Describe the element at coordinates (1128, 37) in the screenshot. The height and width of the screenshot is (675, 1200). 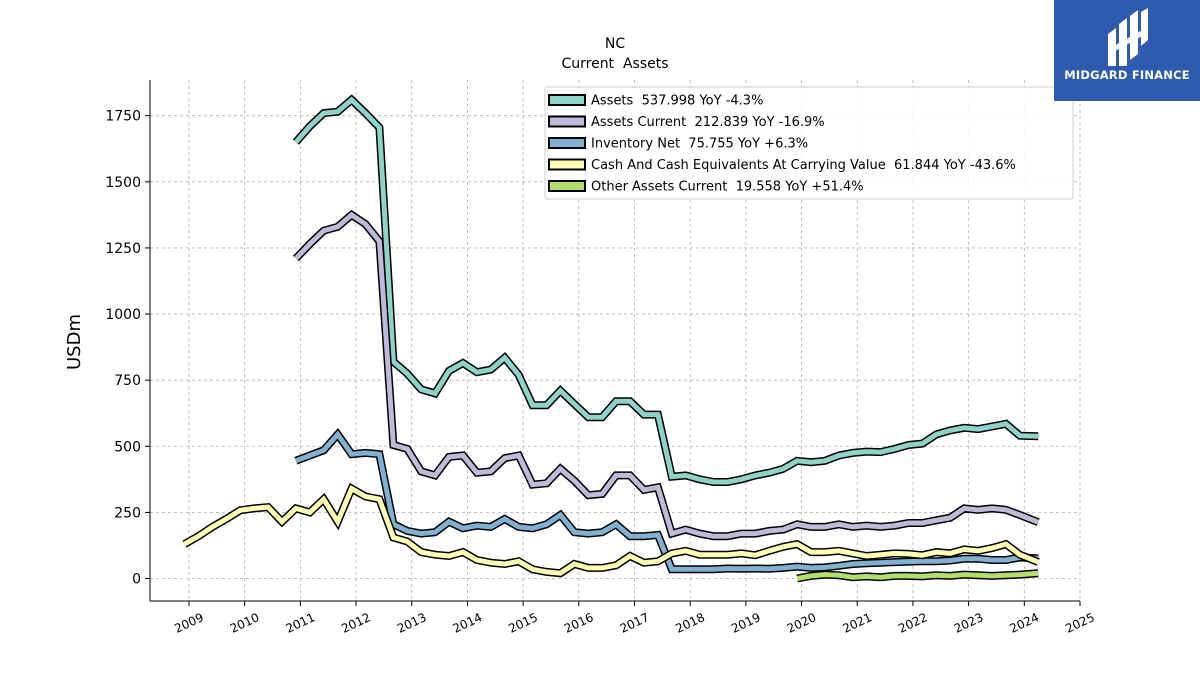
I see `midgard-logo-icon` at that location.